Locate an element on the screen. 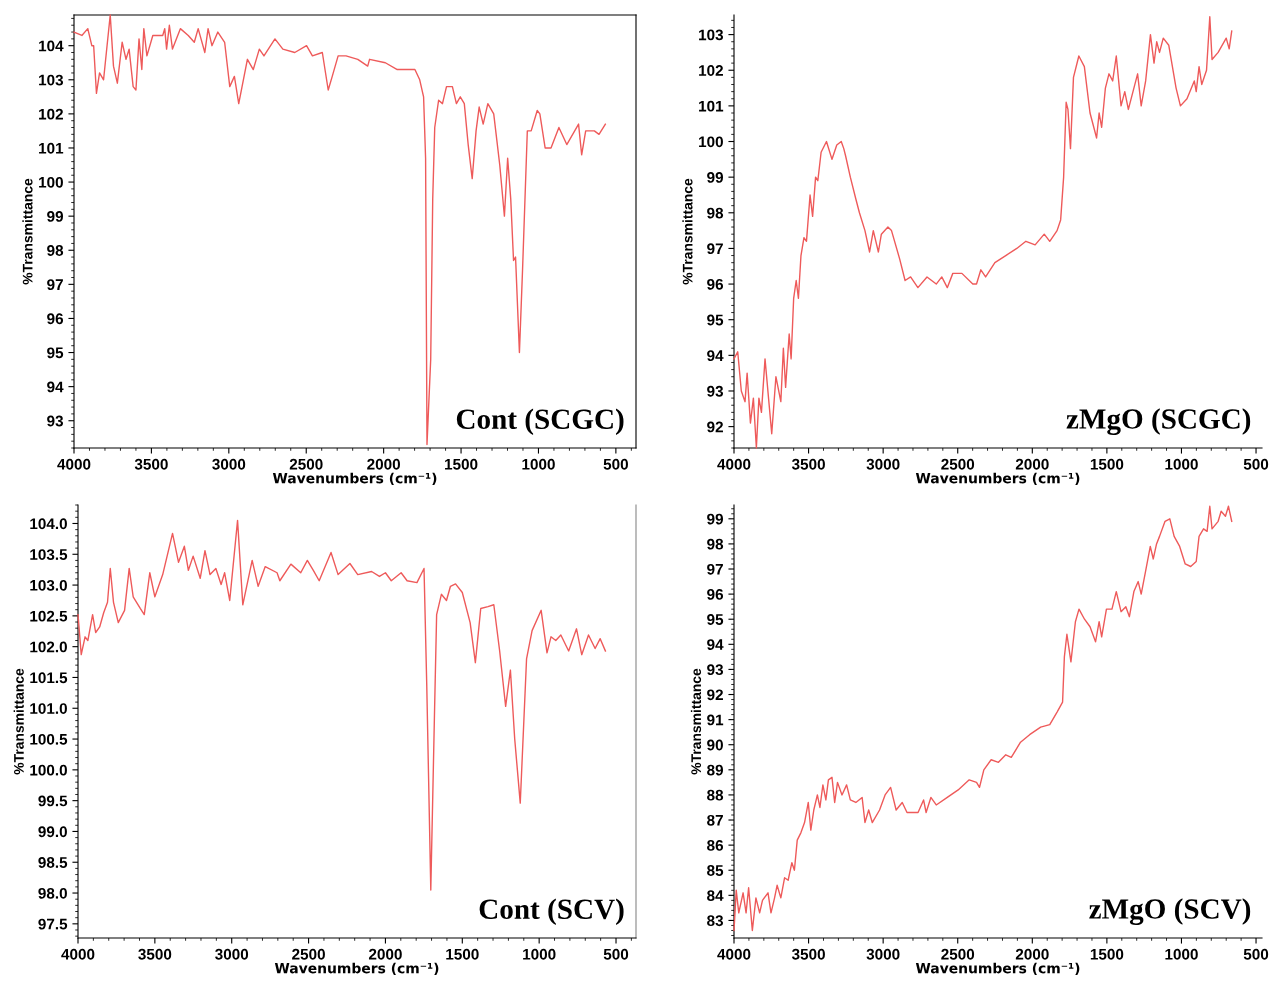 This screenshot has width=1287, height=984. y-tick-label: 103.0 is located at coordinates (48, 585).